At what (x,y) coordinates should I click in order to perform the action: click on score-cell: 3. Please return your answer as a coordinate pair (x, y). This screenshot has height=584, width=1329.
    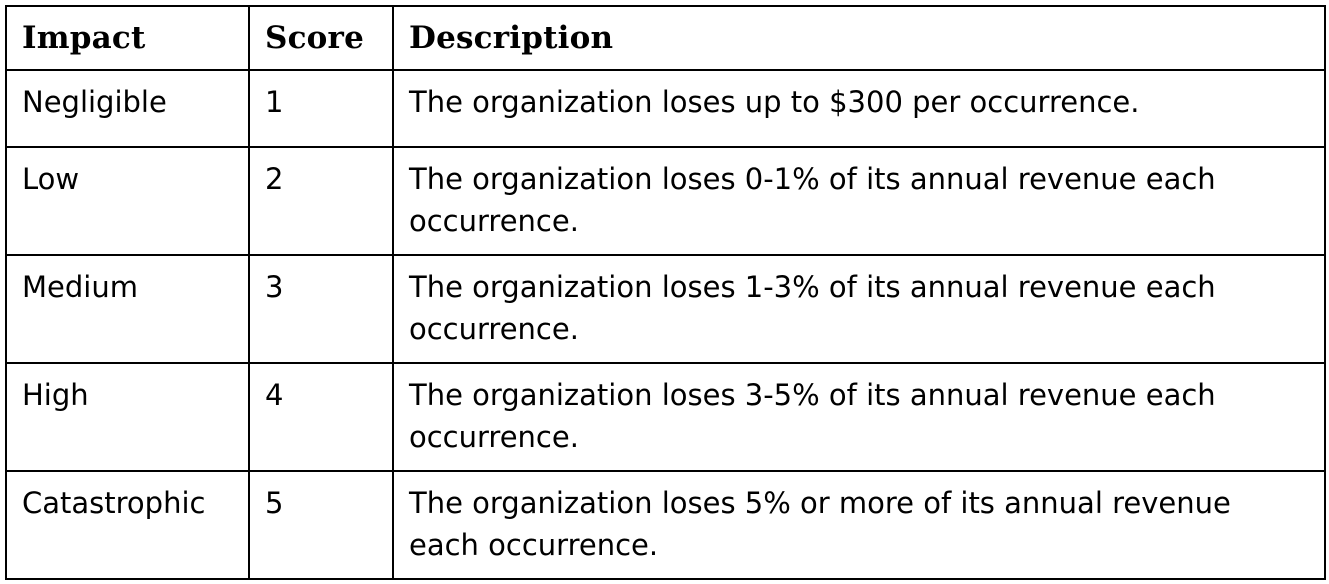
    Looking at the image, I should click on (321, 309).